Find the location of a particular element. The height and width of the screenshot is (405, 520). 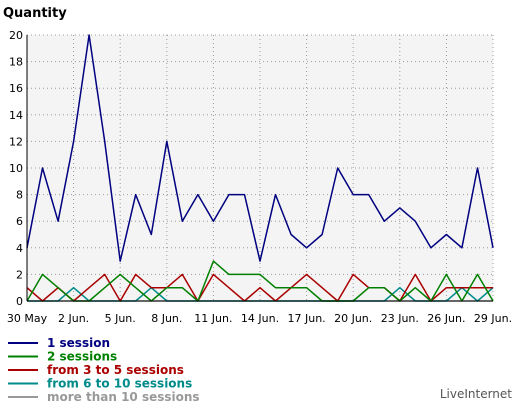

x-tick-label: 17 Jun. is located at coordinates (307, 318).